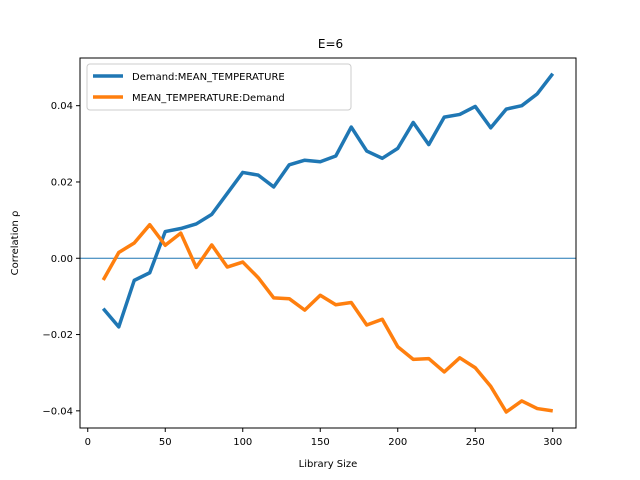  Describe the element at coordinates (62, 106) in the screenshot. I see `y-tick-label: 0.04` at that location.